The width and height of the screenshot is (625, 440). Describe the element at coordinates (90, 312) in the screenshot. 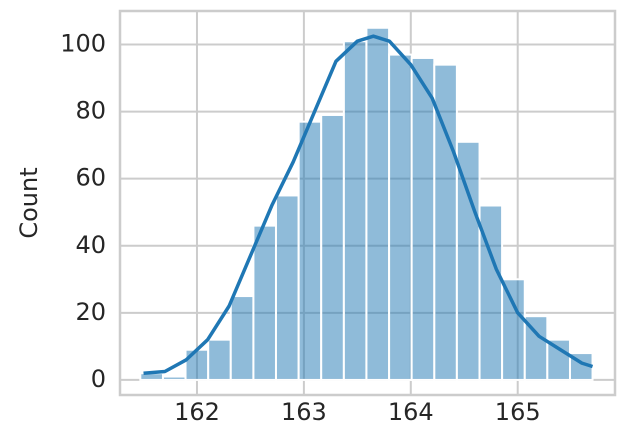

I see `y-tick-label: 20` at that location.